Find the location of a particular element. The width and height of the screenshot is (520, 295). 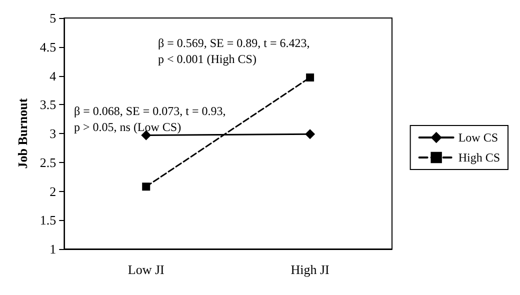

y-tick-label: 2.5 is located at coordinates (48, 162).